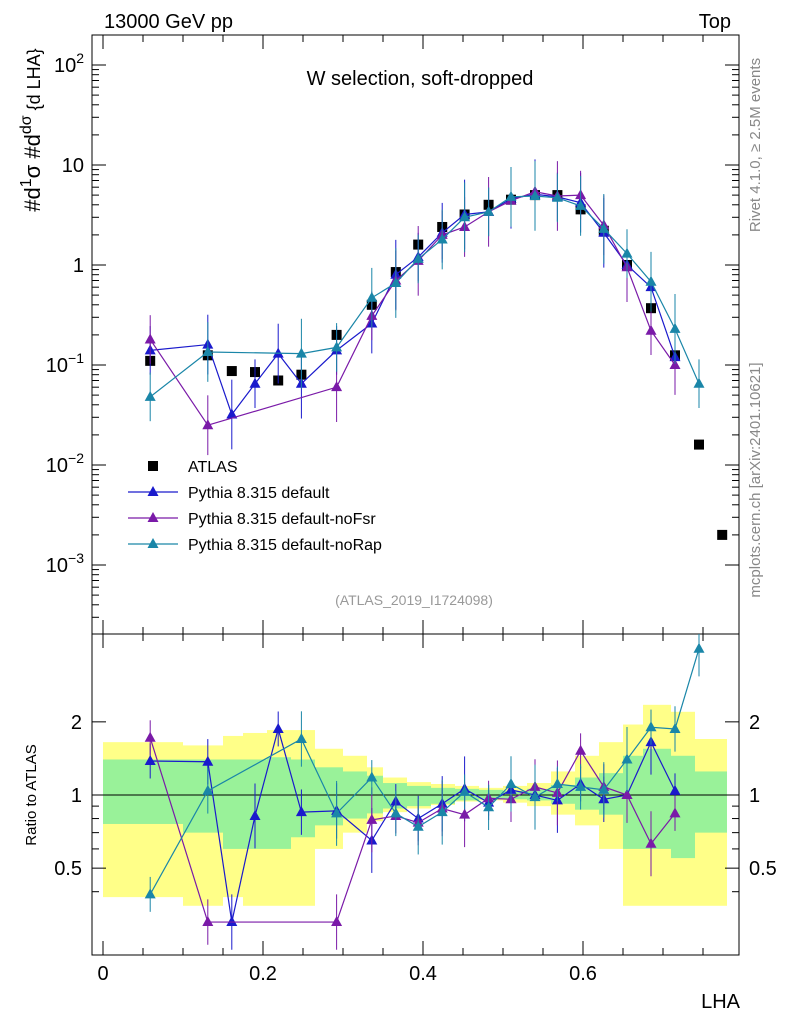  Describe the element at coordinates (69, 63) in the screenshot. I see `main-y-tick-label: 10²` at that location.